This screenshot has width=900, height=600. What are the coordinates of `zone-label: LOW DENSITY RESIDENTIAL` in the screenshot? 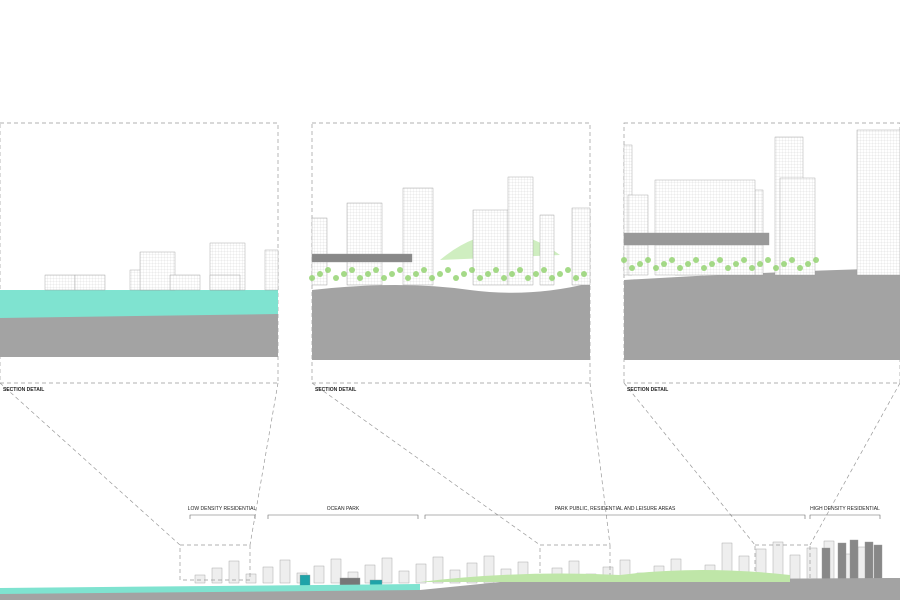 It's located at (222, 509).